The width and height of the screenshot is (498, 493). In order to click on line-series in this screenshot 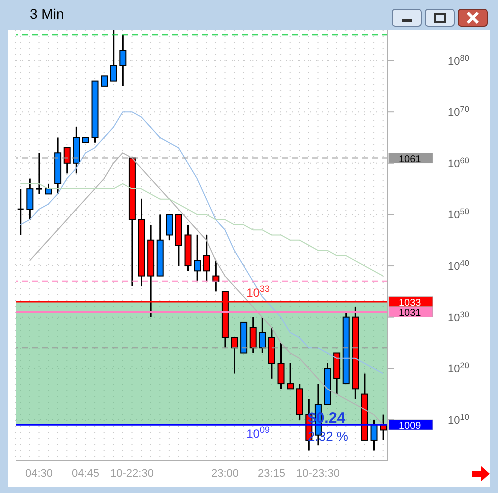, I will do `click(202, 230)`.